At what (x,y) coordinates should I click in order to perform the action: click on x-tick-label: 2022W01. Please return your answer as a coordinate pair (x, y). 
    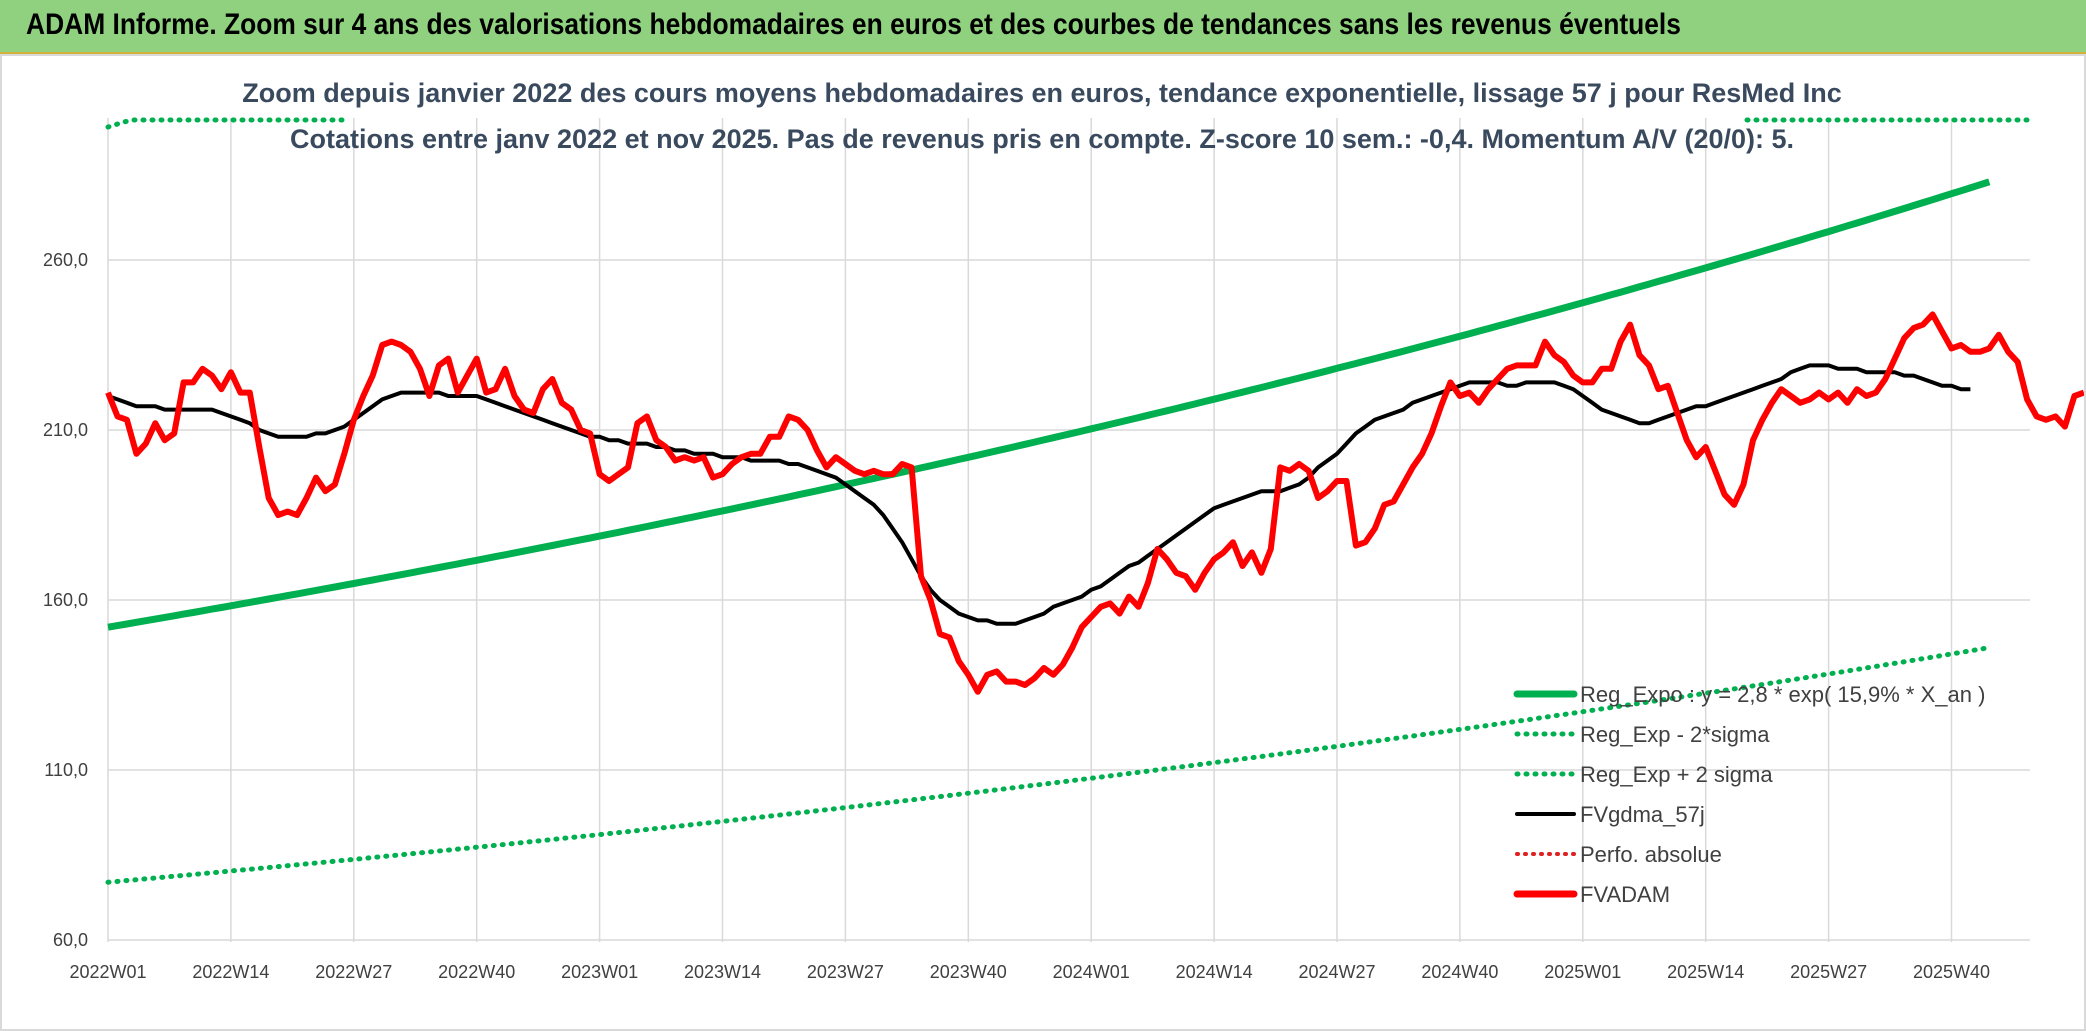
    Looking at the image, I should click on (107, 972).